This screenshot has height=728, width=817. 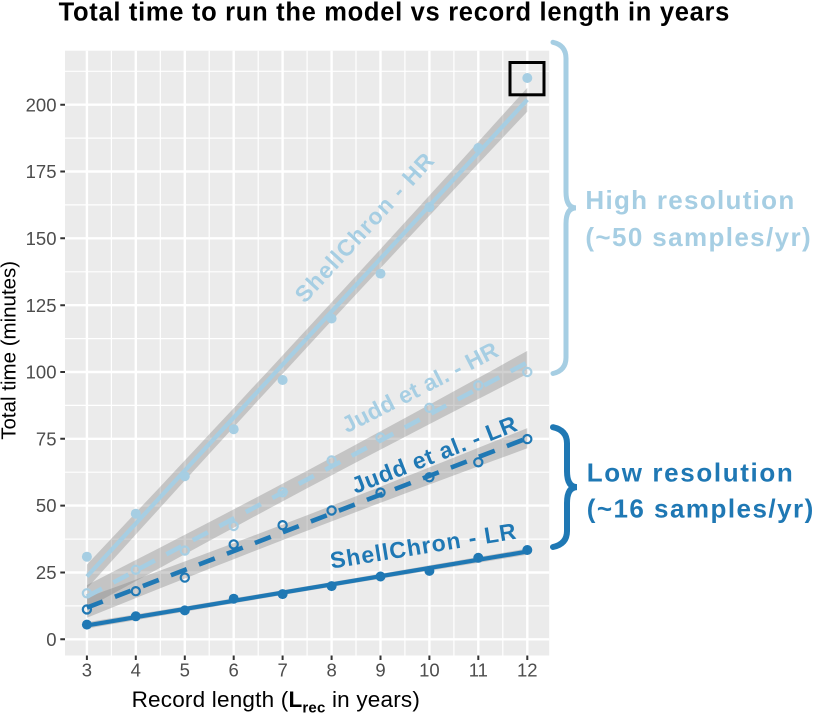 I want to click on svg-text: 10, so click(x=429, y=670).